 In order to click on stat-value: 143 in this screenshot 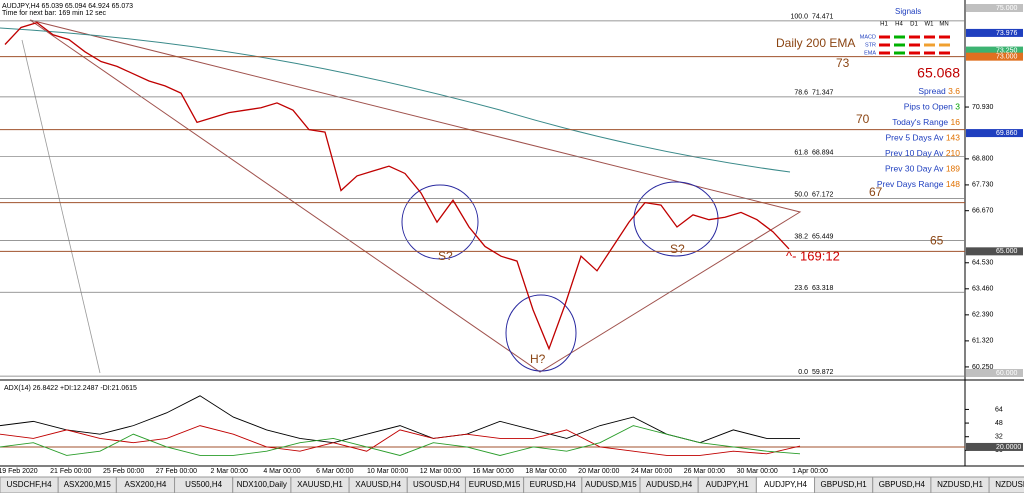, I will do `click(953, 138)`.